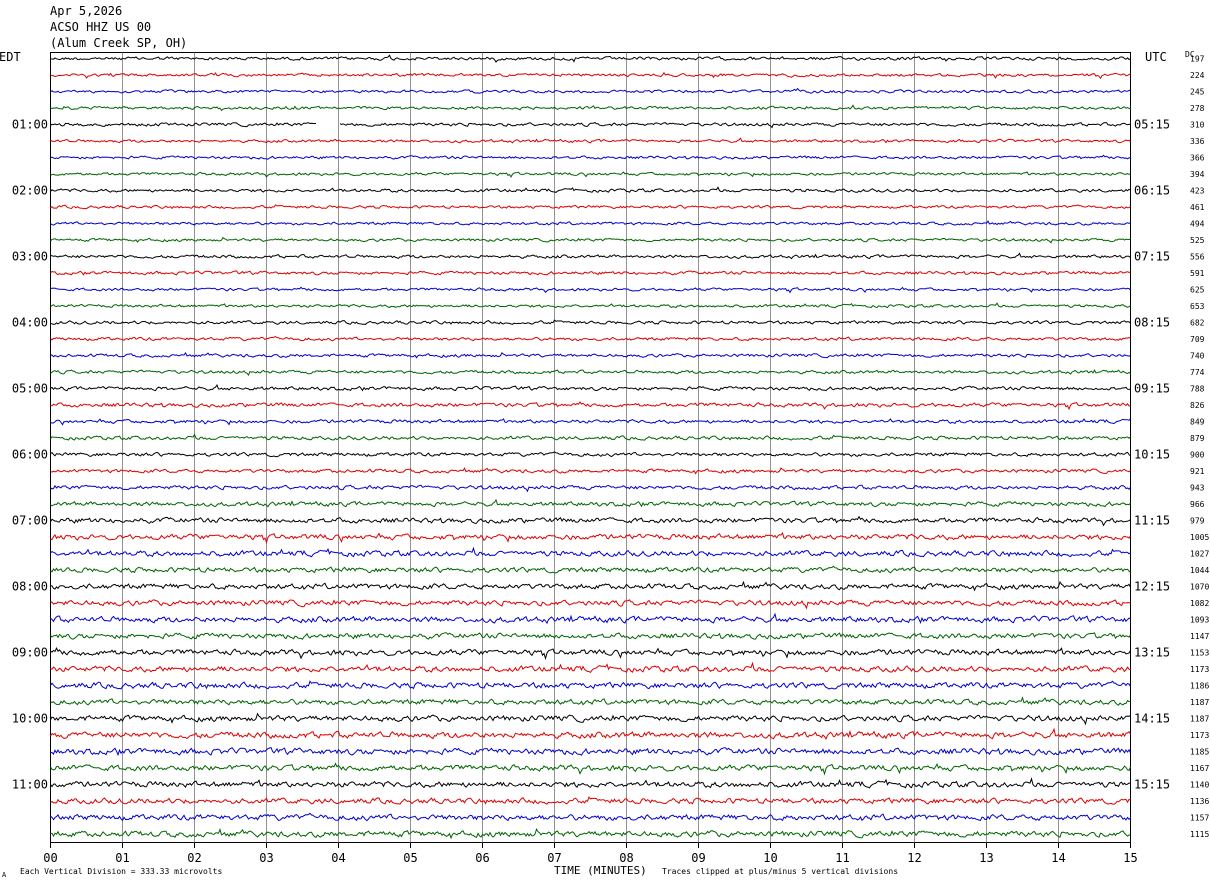 Image resolution: width=1210 pixels, height=886 pixels. I want to click on utc-label-09:15: 09:15, so click(1152, 389).